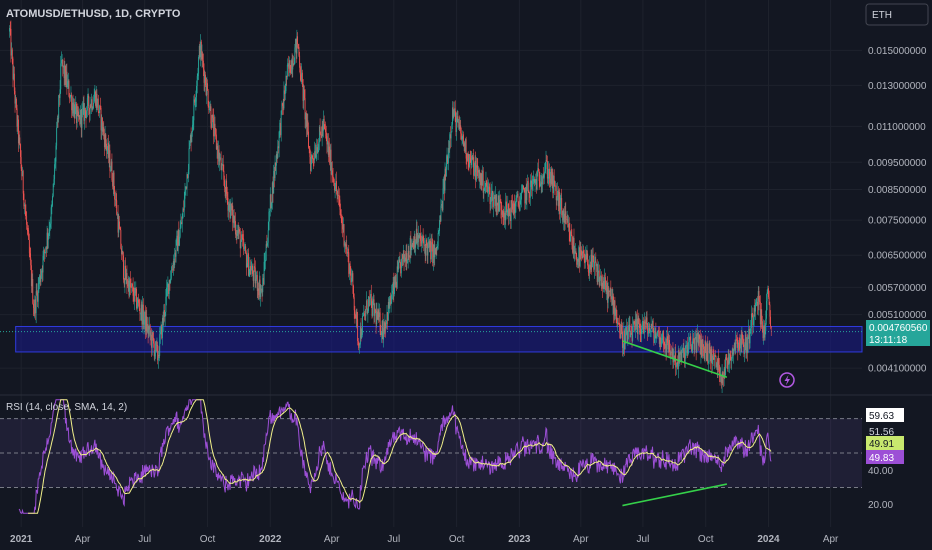  Describe the element at coordinates (881, 416) in the screenshot. I see `rsi-upper-band-top-value: 59.63` at that location.